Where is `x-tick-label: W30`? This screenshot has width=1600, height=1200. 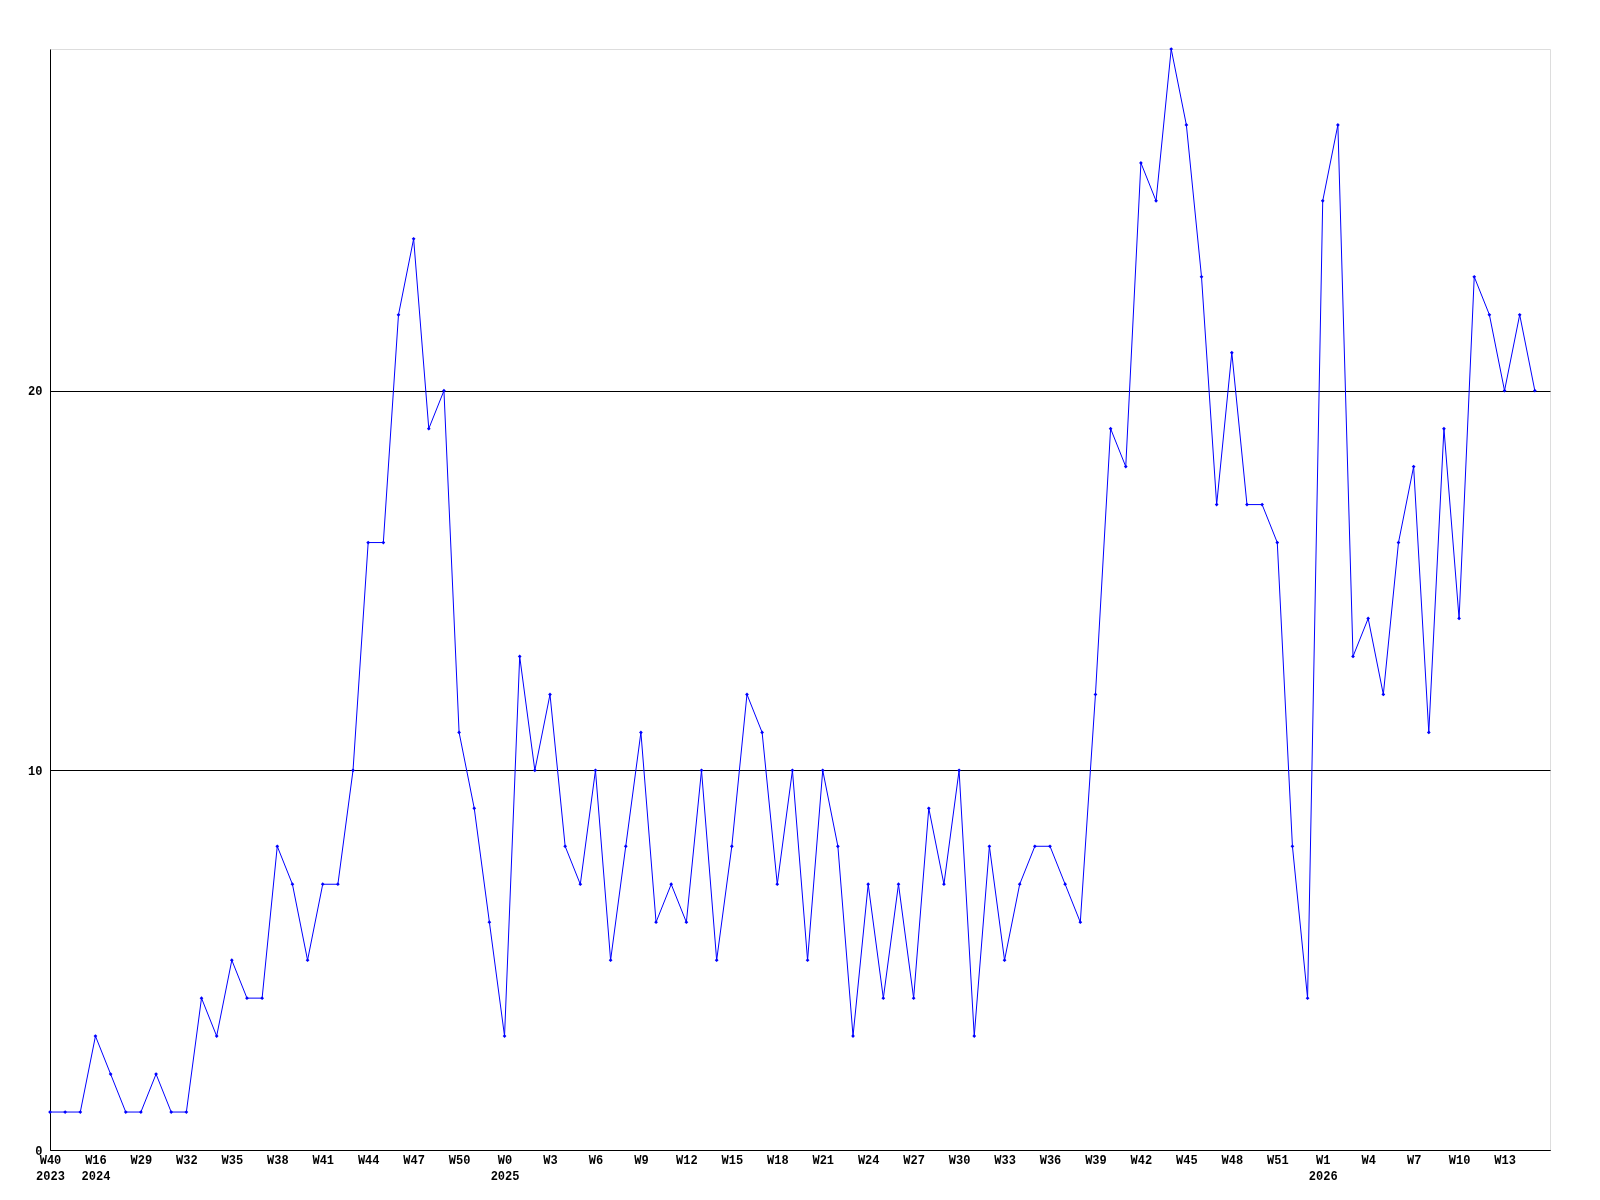
x-tick-label: W30 is located at coordinates (959, 1160).